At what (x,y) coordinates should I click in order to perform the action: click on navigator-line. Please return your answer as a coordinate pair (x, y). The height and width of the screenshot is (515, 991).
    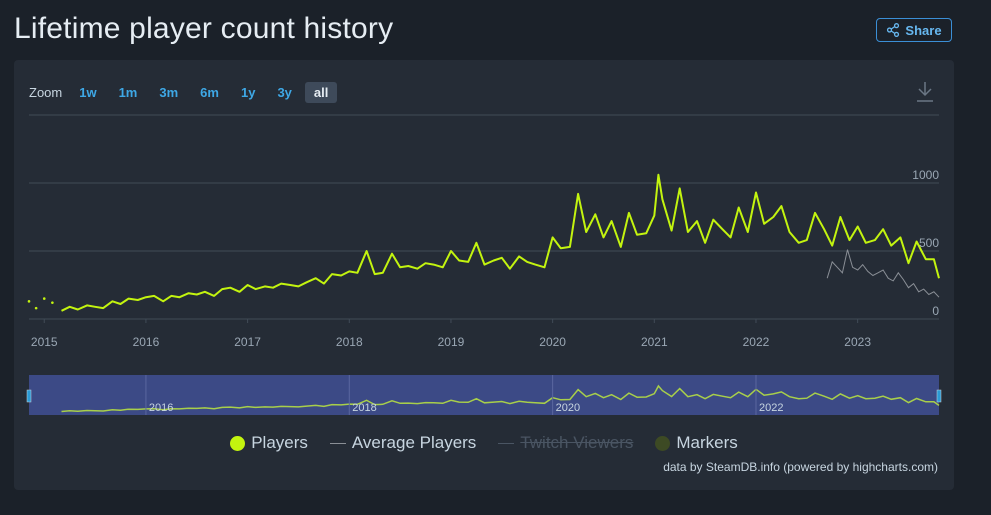
    Looking at the image, I should click on (500, 398).